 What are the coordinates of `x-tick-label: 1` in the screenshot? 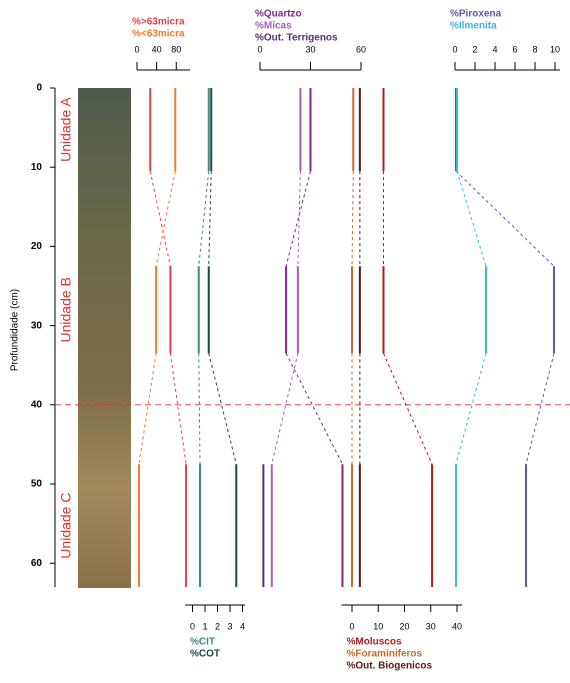 It's located at (204, 626).